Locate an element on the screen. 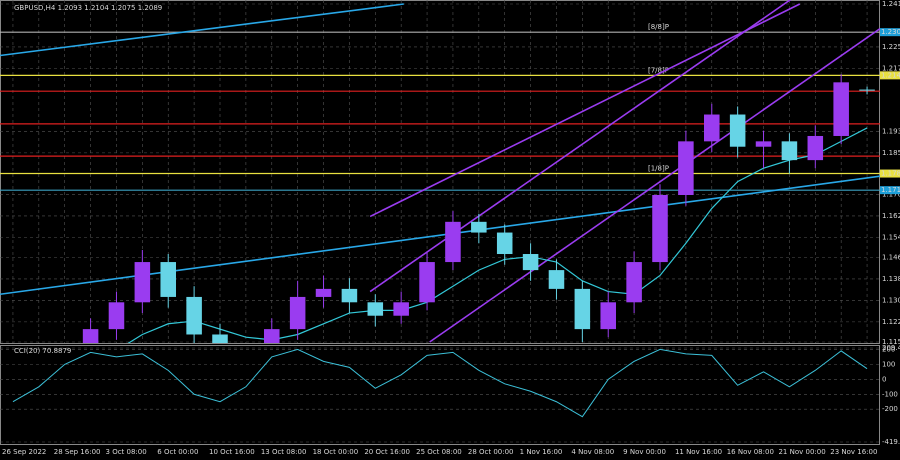 The image size is (900, 460). x-tick-label: 28 Sep 16:00 is located at coordinates (77, 452).